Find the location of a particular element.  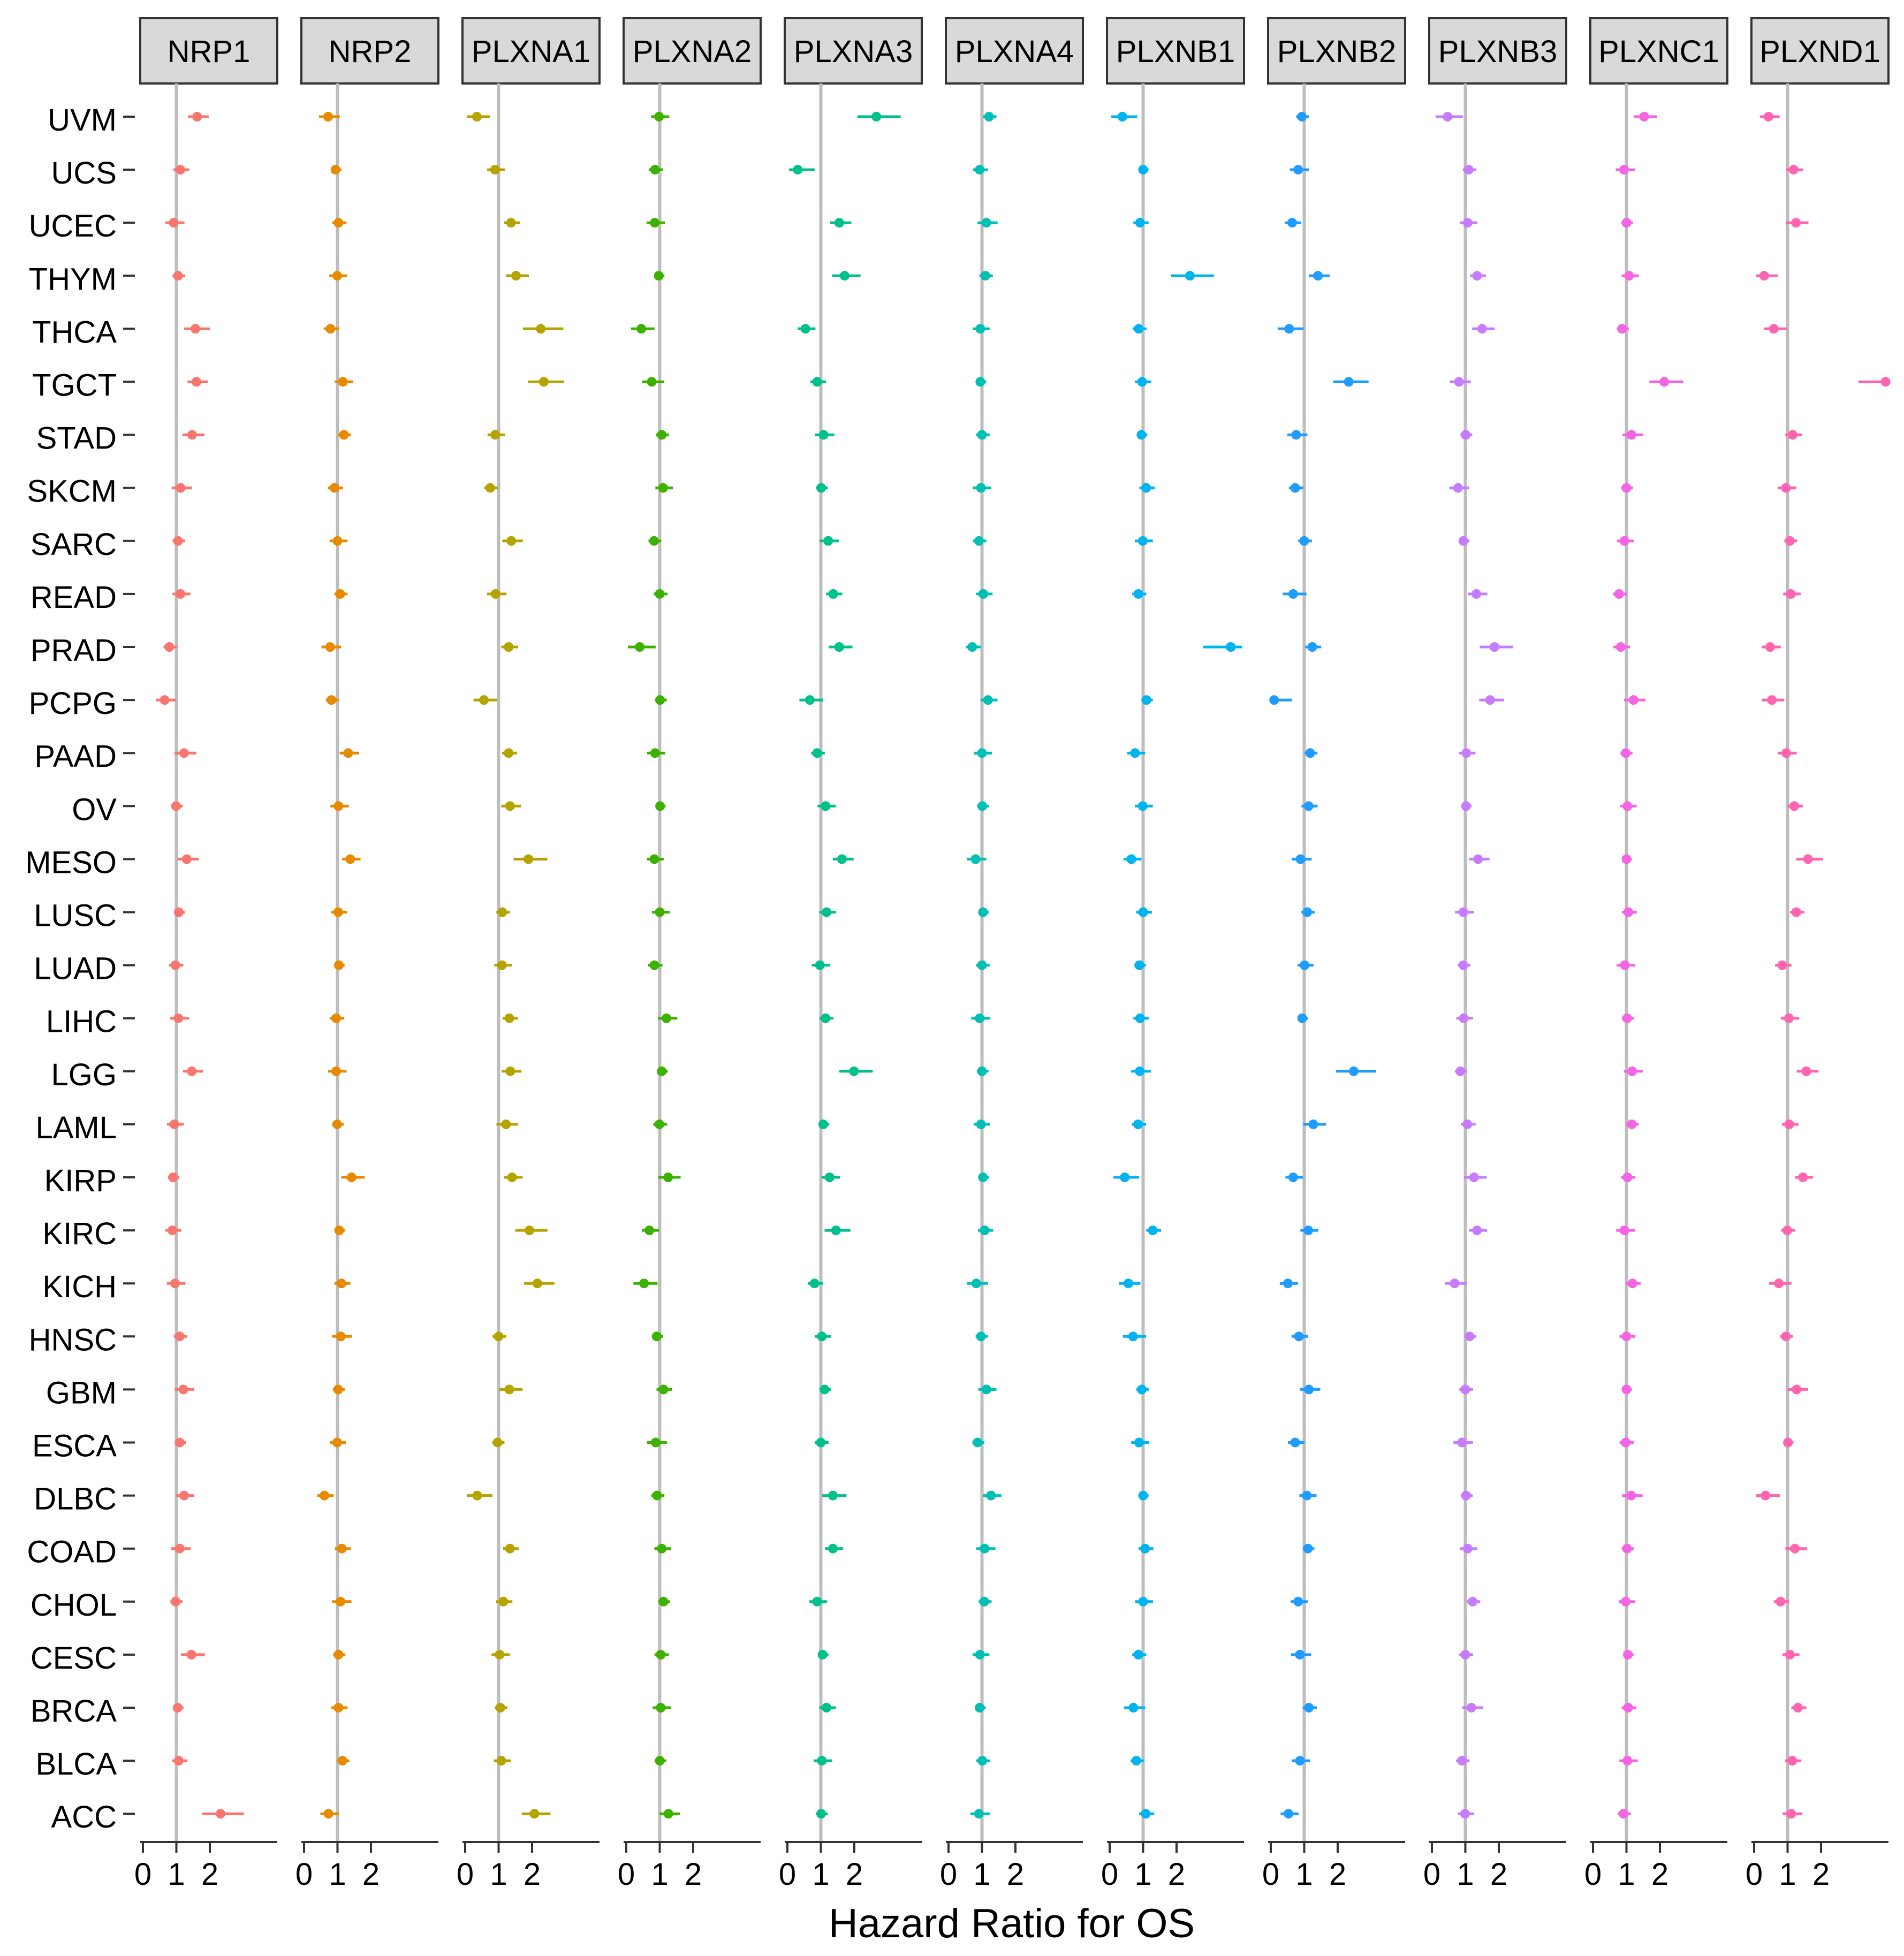

hr-point-plxnd1-brca is located at coordinates (1798, 1708).